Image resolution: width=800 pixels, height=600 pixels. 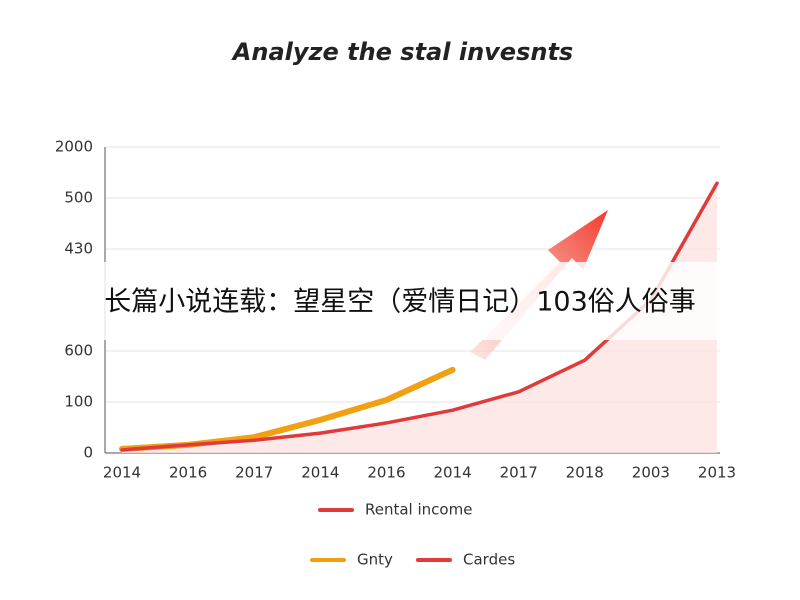 What do you see at coordinates (78, 249) in the screenshot?
I see `y-tick-label: 430` at bounding box center [78, 249].